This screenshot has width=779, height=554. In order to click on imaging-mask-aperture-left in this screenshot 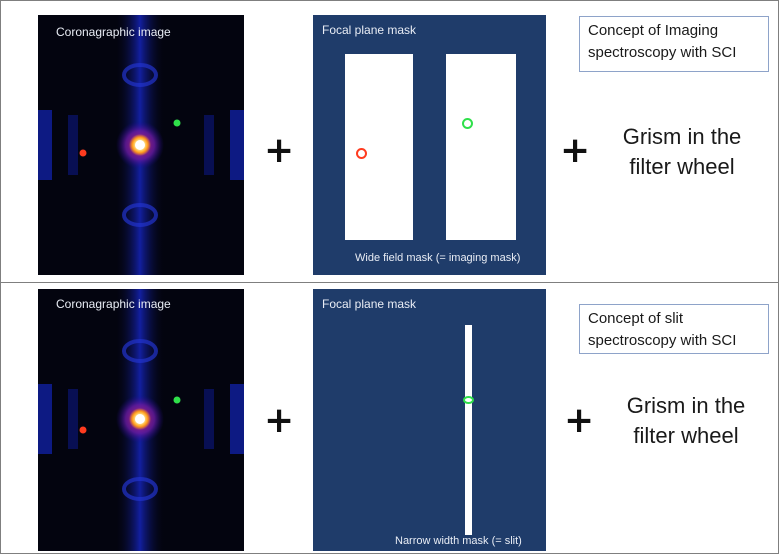, I will do `click(379, 147)`.